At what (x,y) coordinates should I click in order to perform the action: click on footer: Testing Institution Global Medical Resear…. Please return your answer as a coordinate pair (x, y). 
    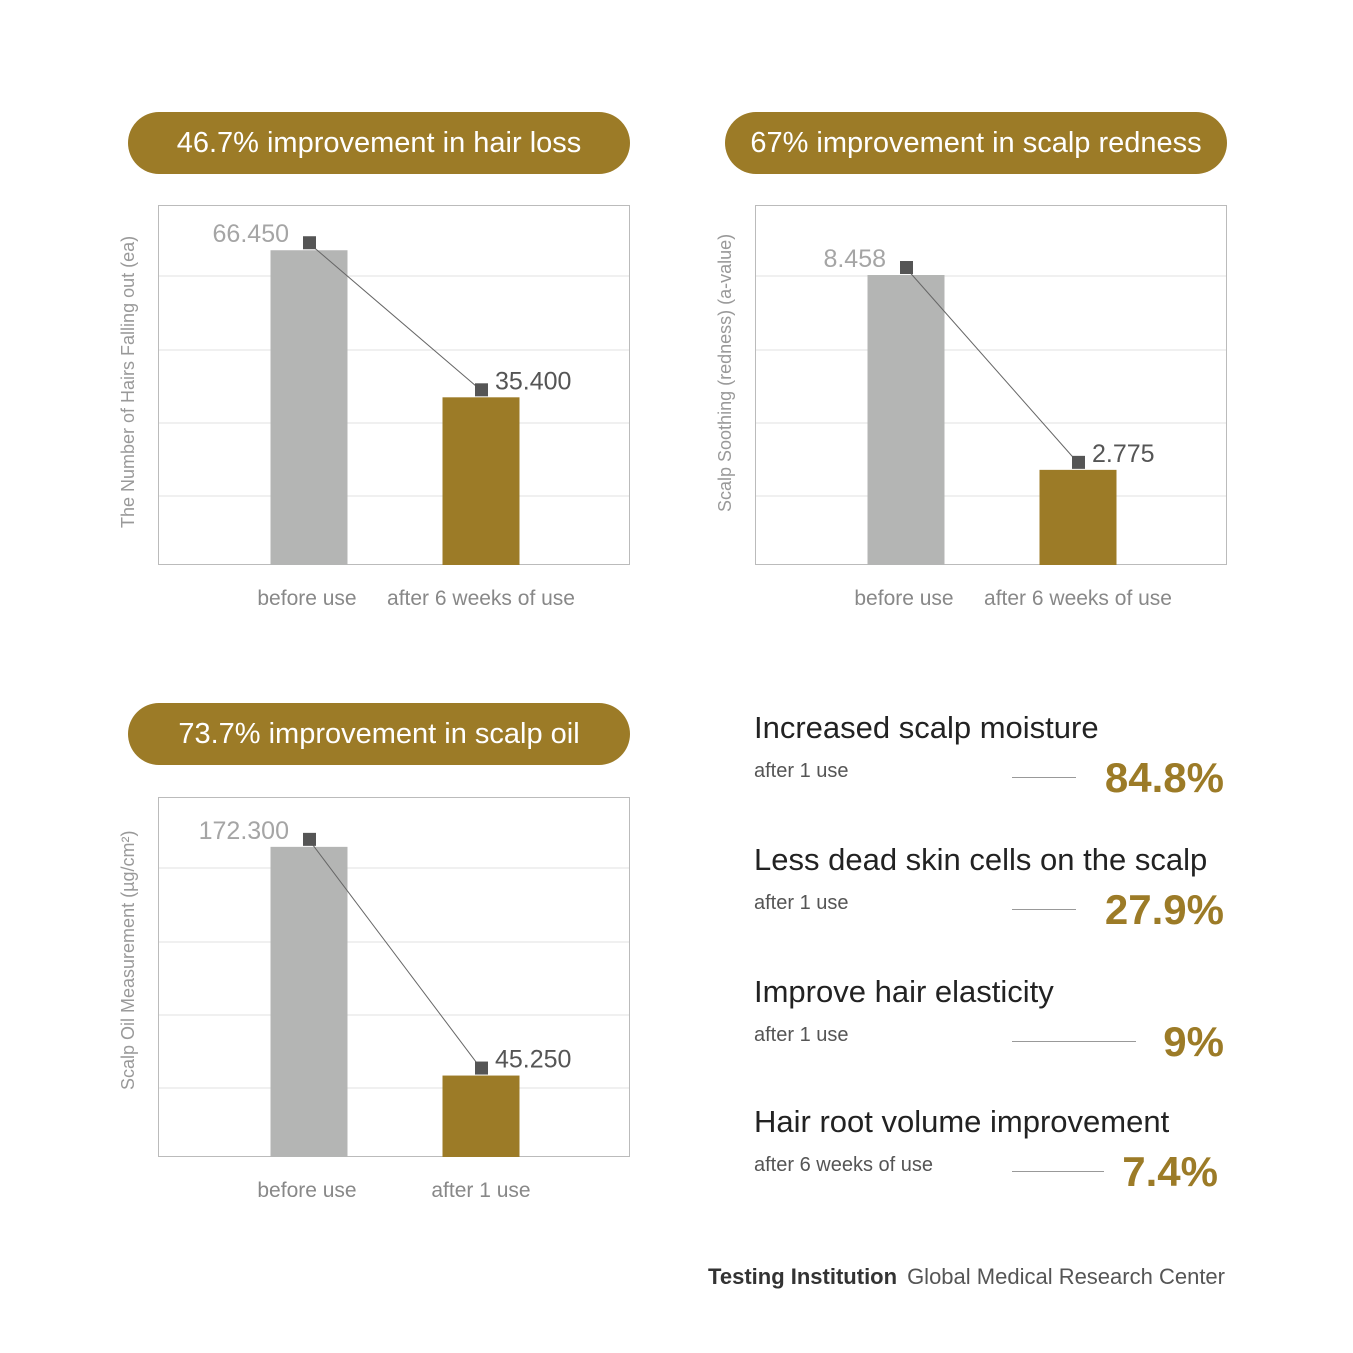
    Looking at the image, I should click on (966, 1277).